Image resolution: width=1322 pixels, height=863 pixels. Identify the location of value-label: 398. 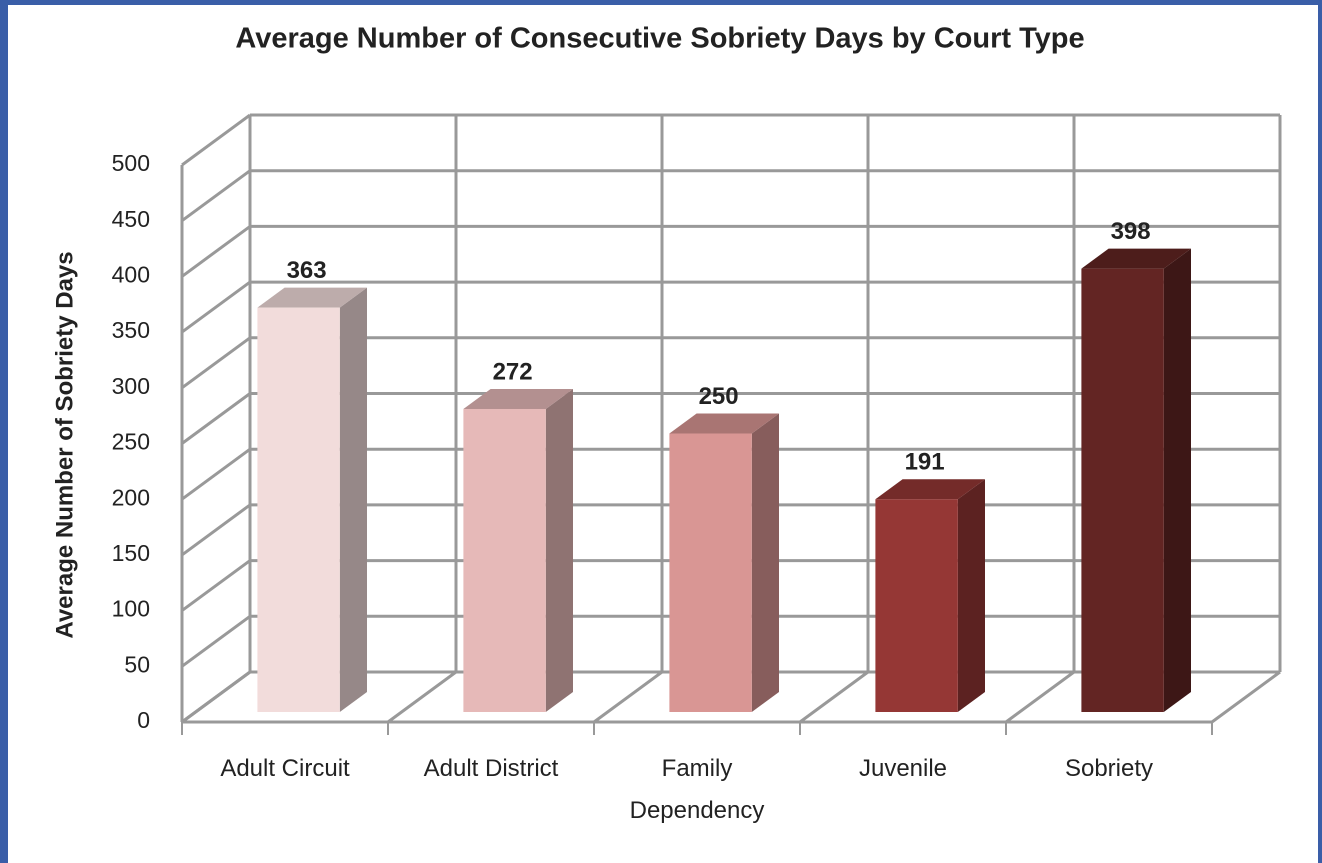
(1131, 231).